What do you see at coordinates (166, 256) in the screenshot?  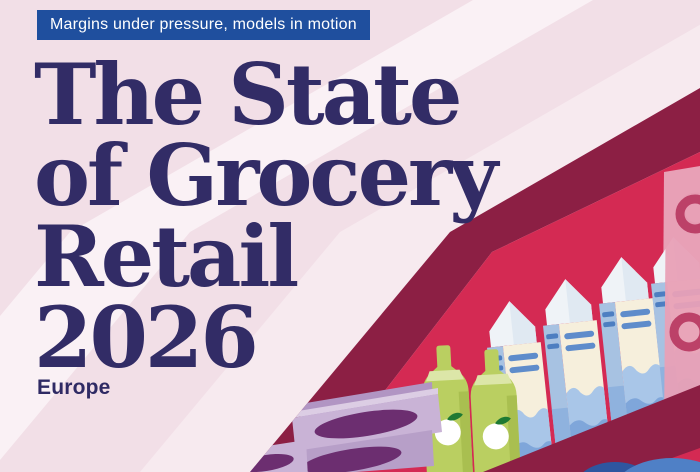 I see `title-line: Retail` at bounding box center [166, 256].